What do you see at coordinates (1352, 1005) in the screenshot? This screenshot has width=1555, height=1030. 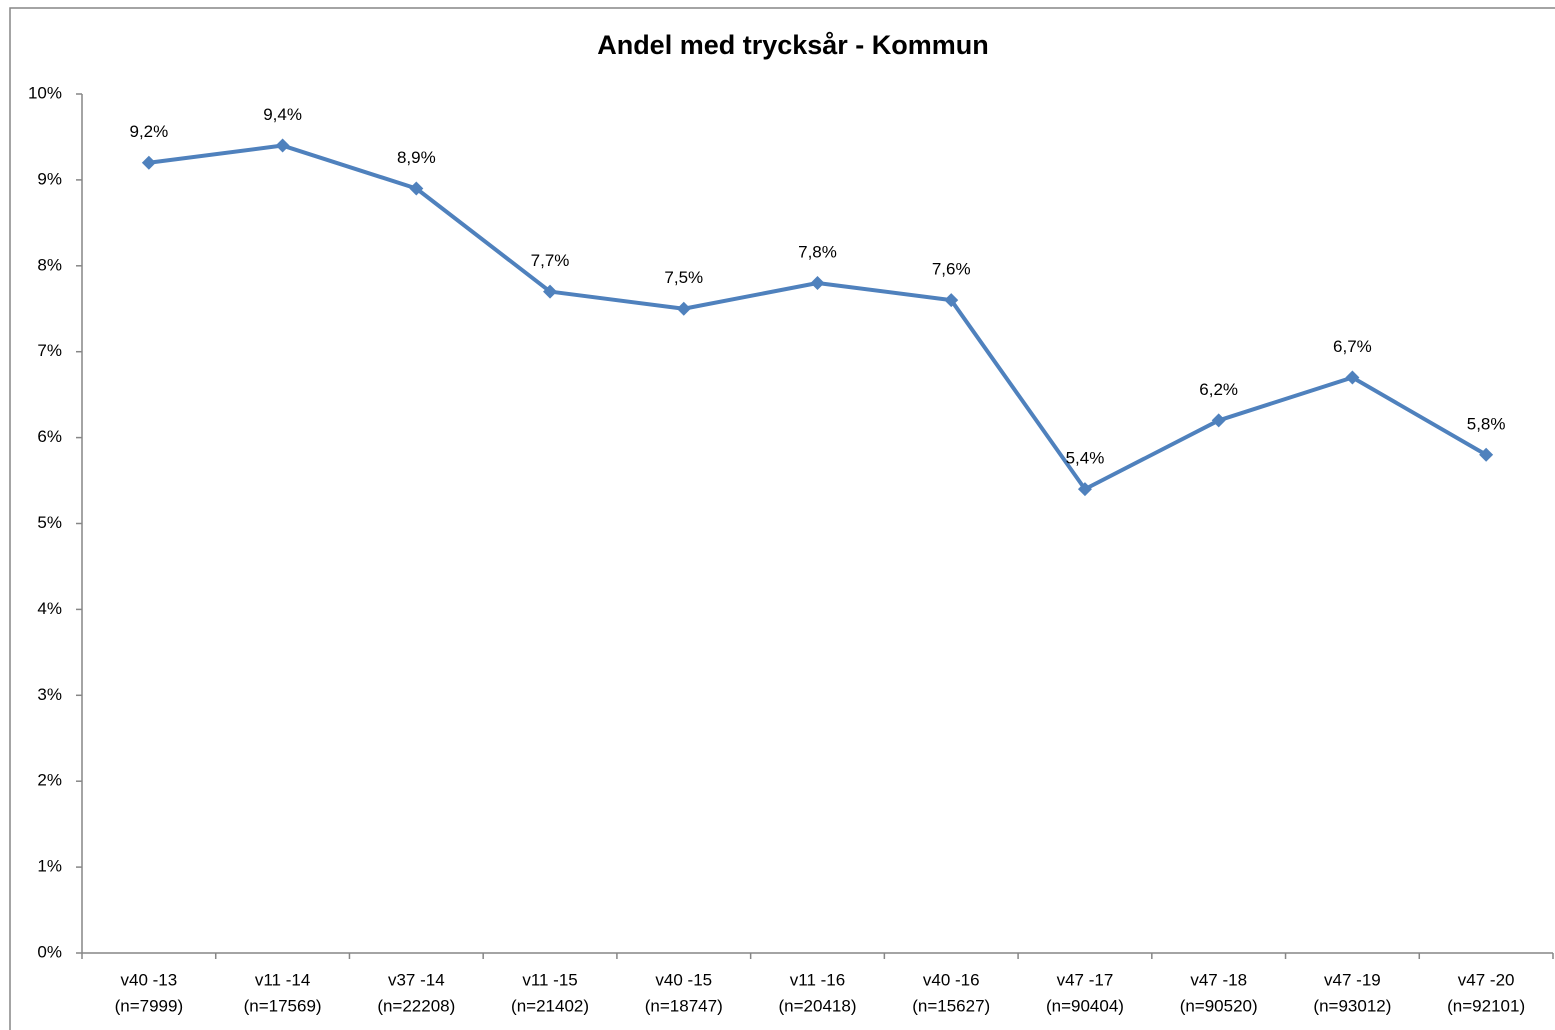 I see `x-tick-label: (n=93012)` at bounding box center [1352, 1005].